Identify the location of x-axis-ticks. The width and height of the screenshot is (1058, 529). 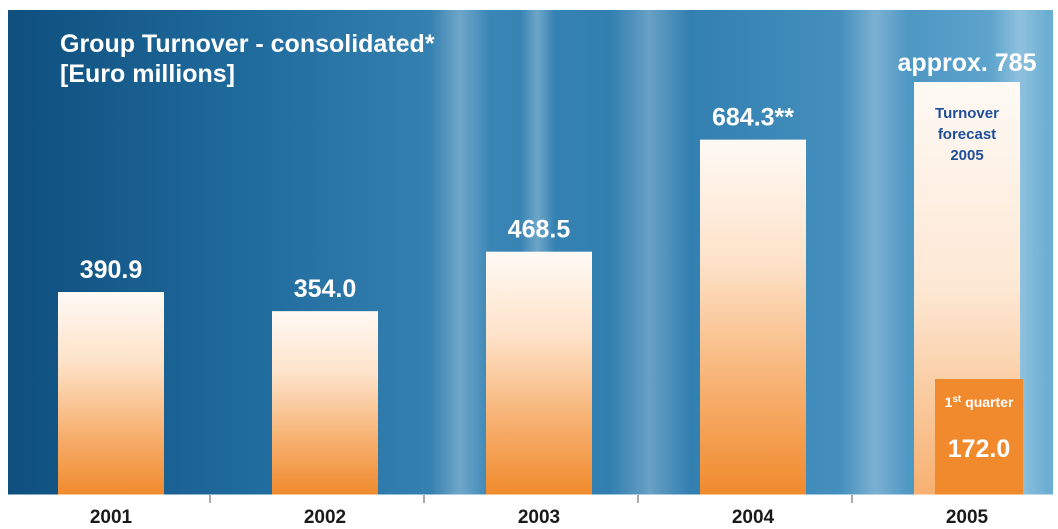
(531, 499).